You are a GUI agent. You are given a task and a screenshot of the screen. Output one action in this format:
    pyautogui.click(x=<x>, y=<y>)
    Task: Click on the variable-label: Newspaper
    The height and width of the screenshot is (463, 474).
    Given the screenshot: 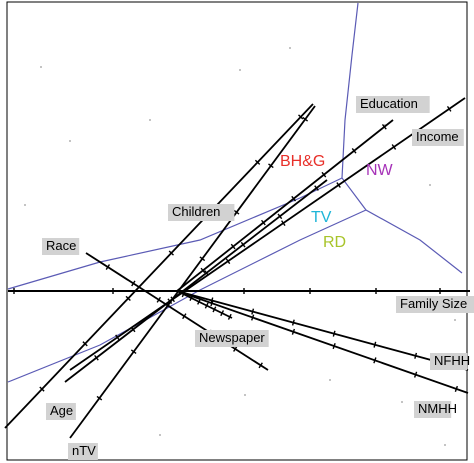 What is the action you would take?
    pyautogui.click(x=232, y=338)
    